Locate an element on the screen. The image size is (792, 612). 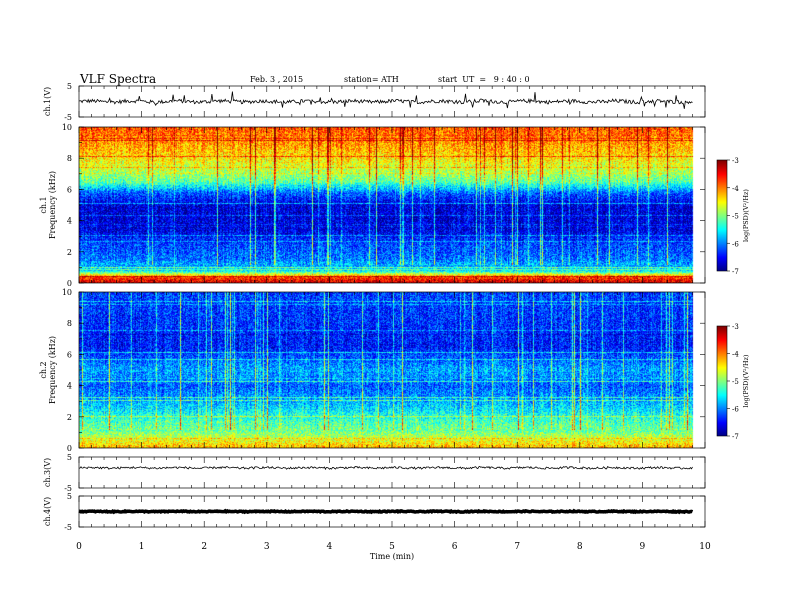
waveform-ch4-waveform is located at coordinates (386, 511).